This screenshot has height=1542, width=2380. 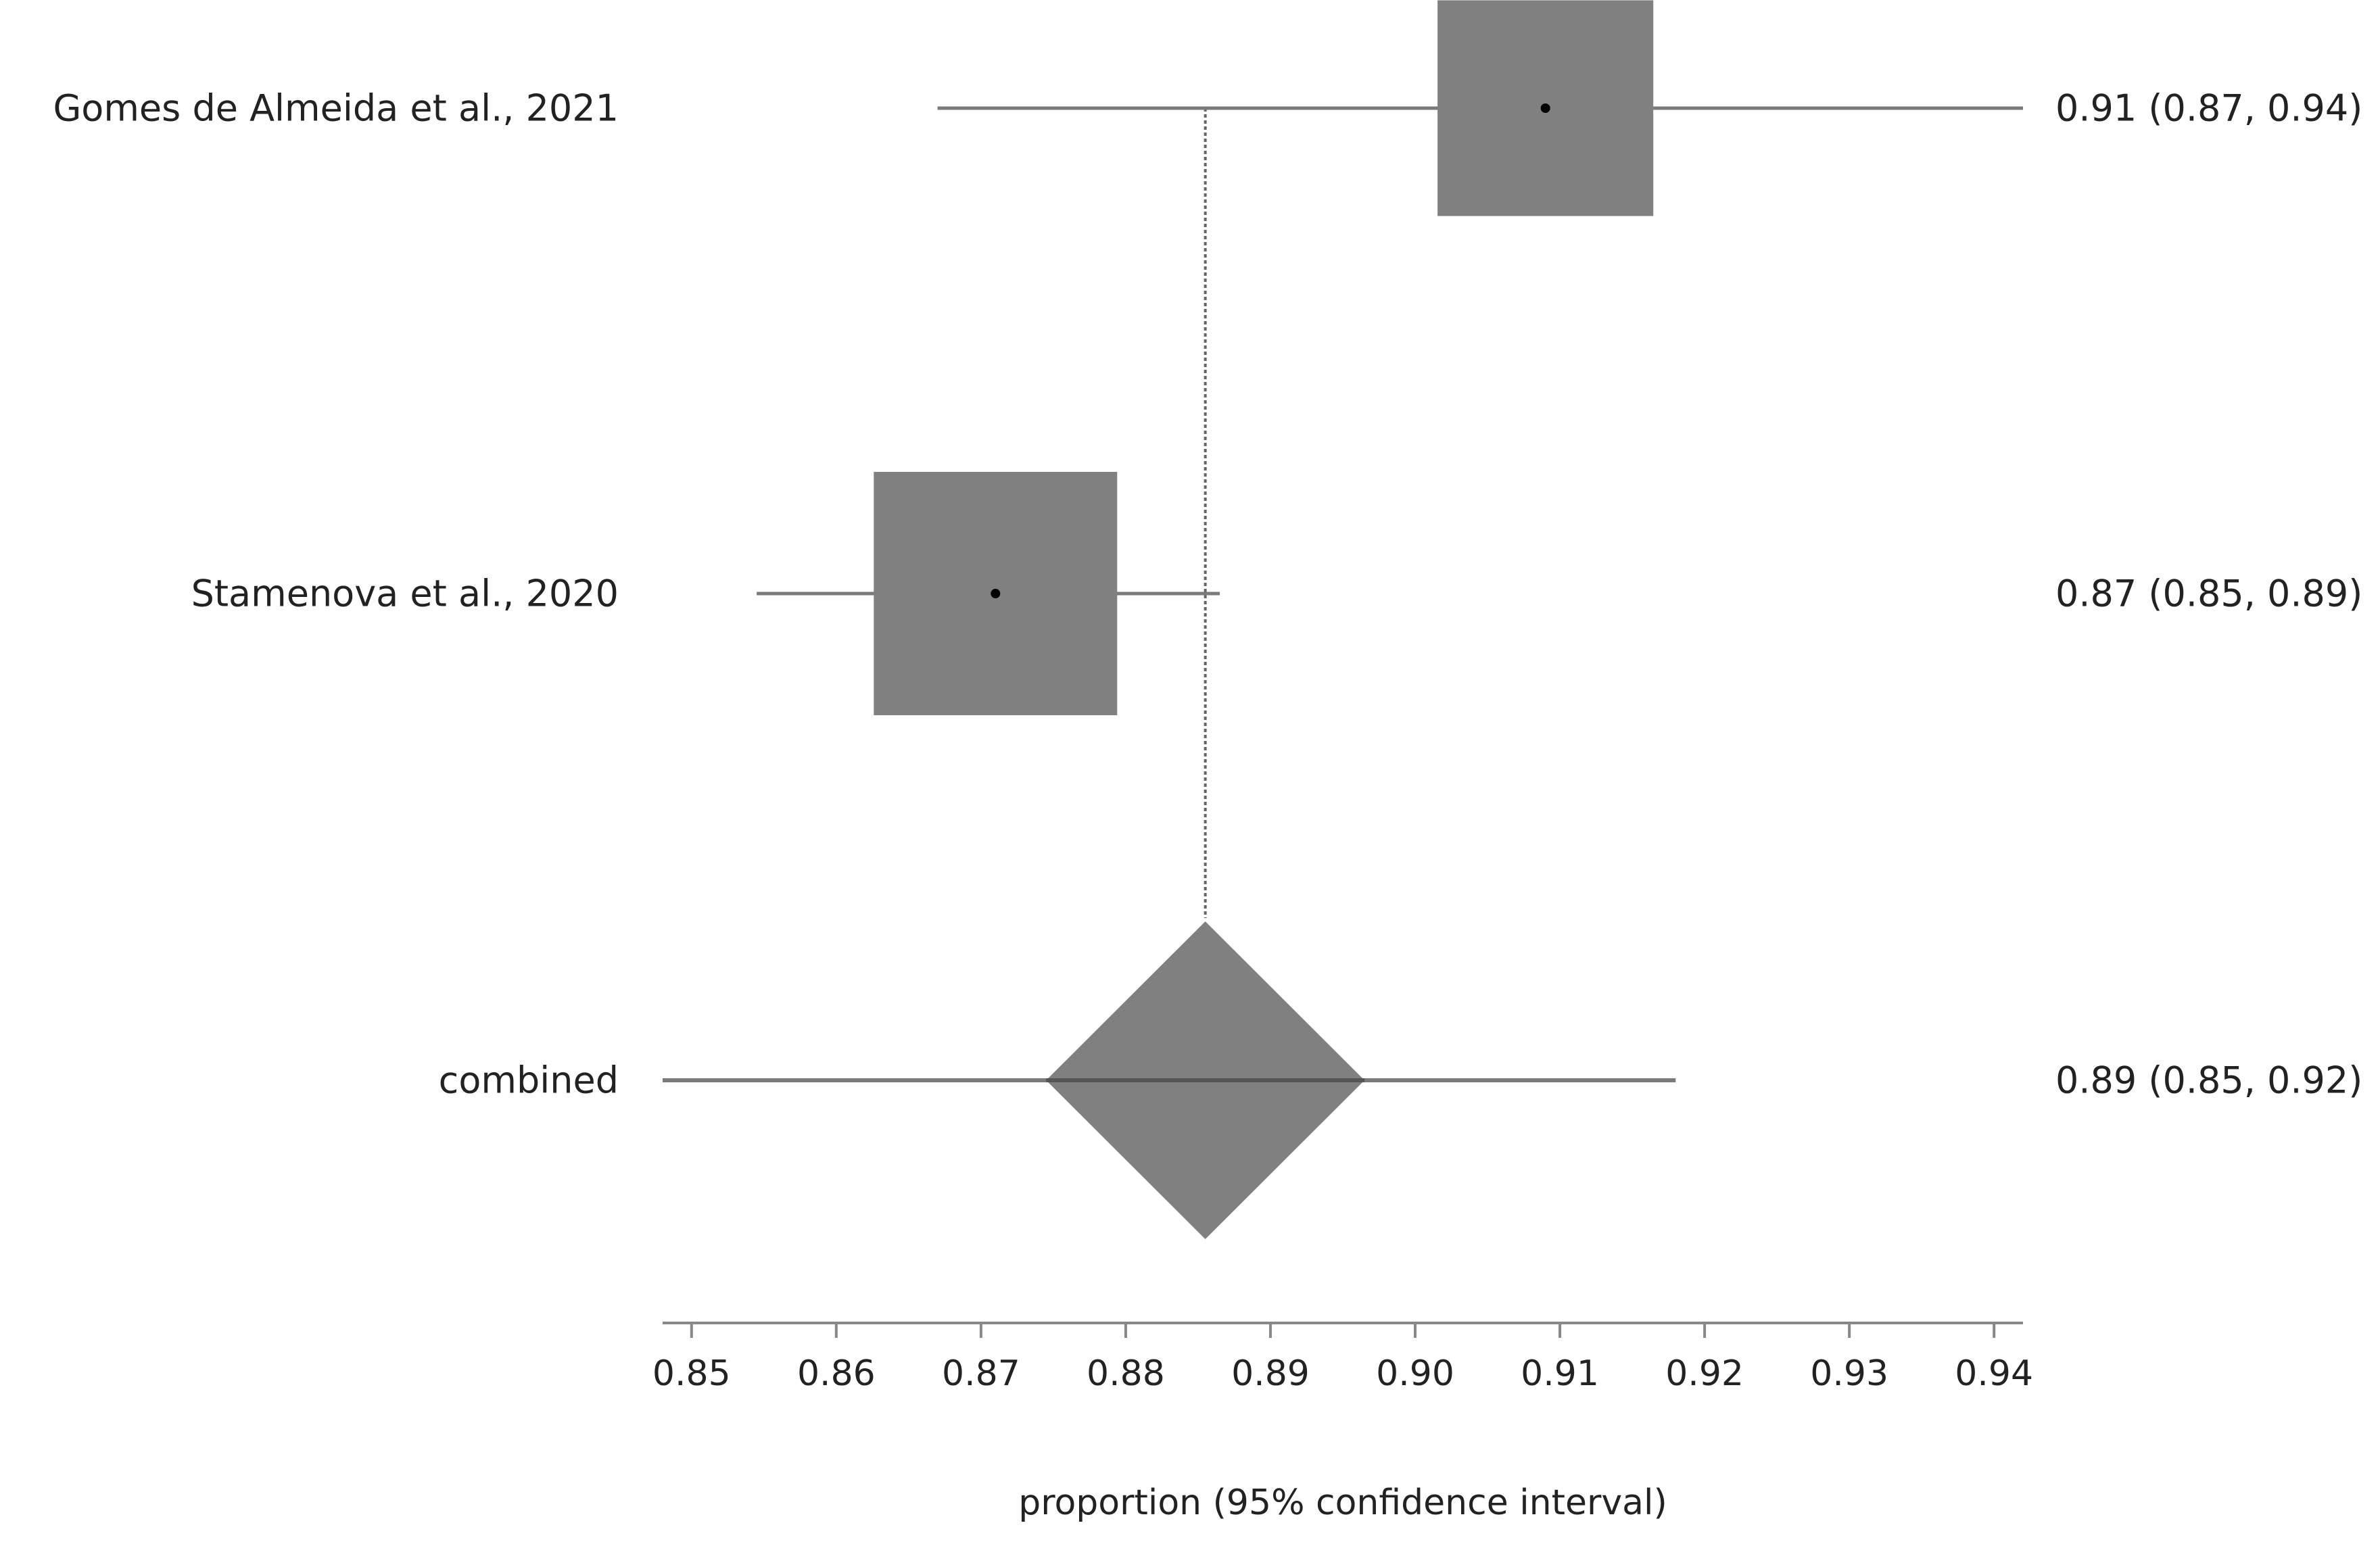 I want to click on study-1-point-estimate, so click(x=1545, y=108).